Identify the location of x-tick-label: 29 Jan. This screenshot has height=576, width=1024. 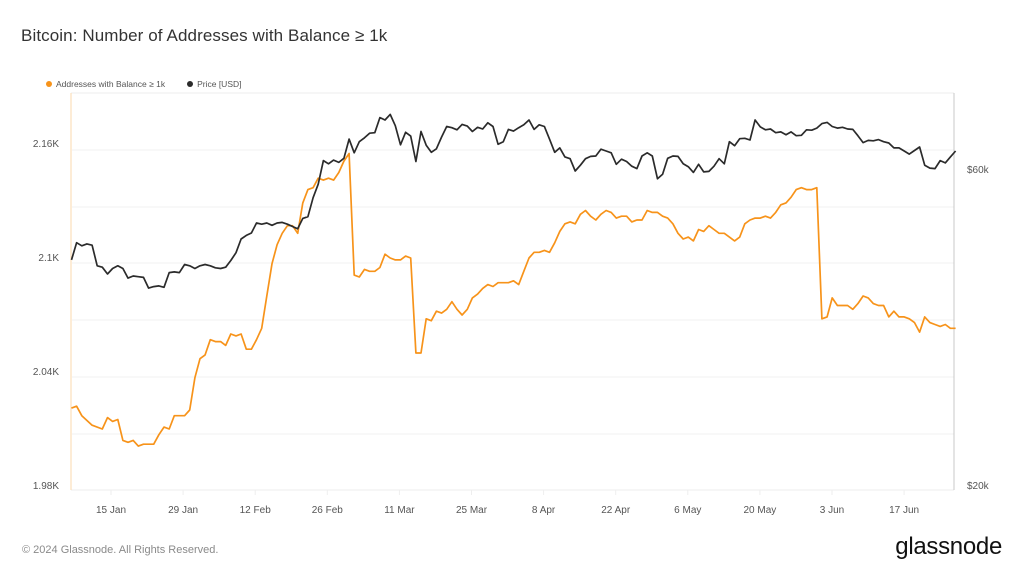
(183, 510).